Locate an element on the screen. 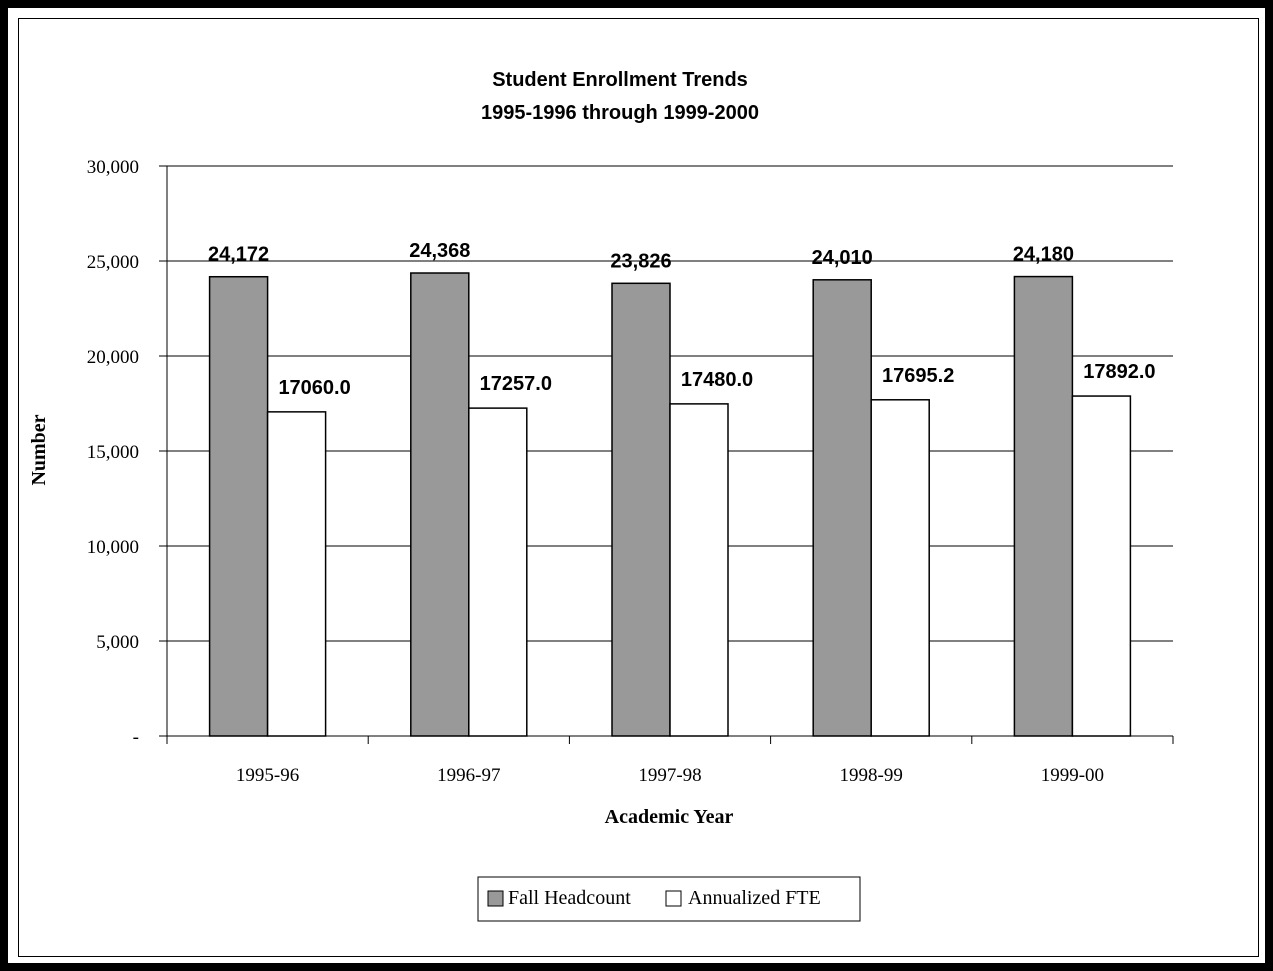 The width and height of the screenshot is (1273, 971). data-label: 17060.0 is located at coordinates (314, 388).